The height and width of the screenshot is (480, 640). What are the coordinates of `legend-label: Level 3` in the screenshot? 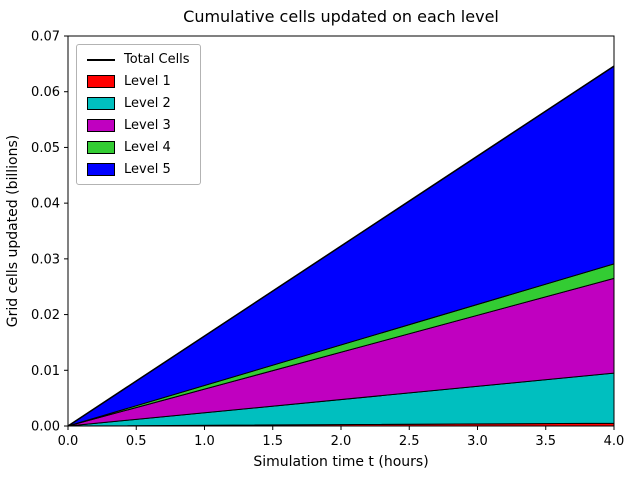 It's located at (147, 125).